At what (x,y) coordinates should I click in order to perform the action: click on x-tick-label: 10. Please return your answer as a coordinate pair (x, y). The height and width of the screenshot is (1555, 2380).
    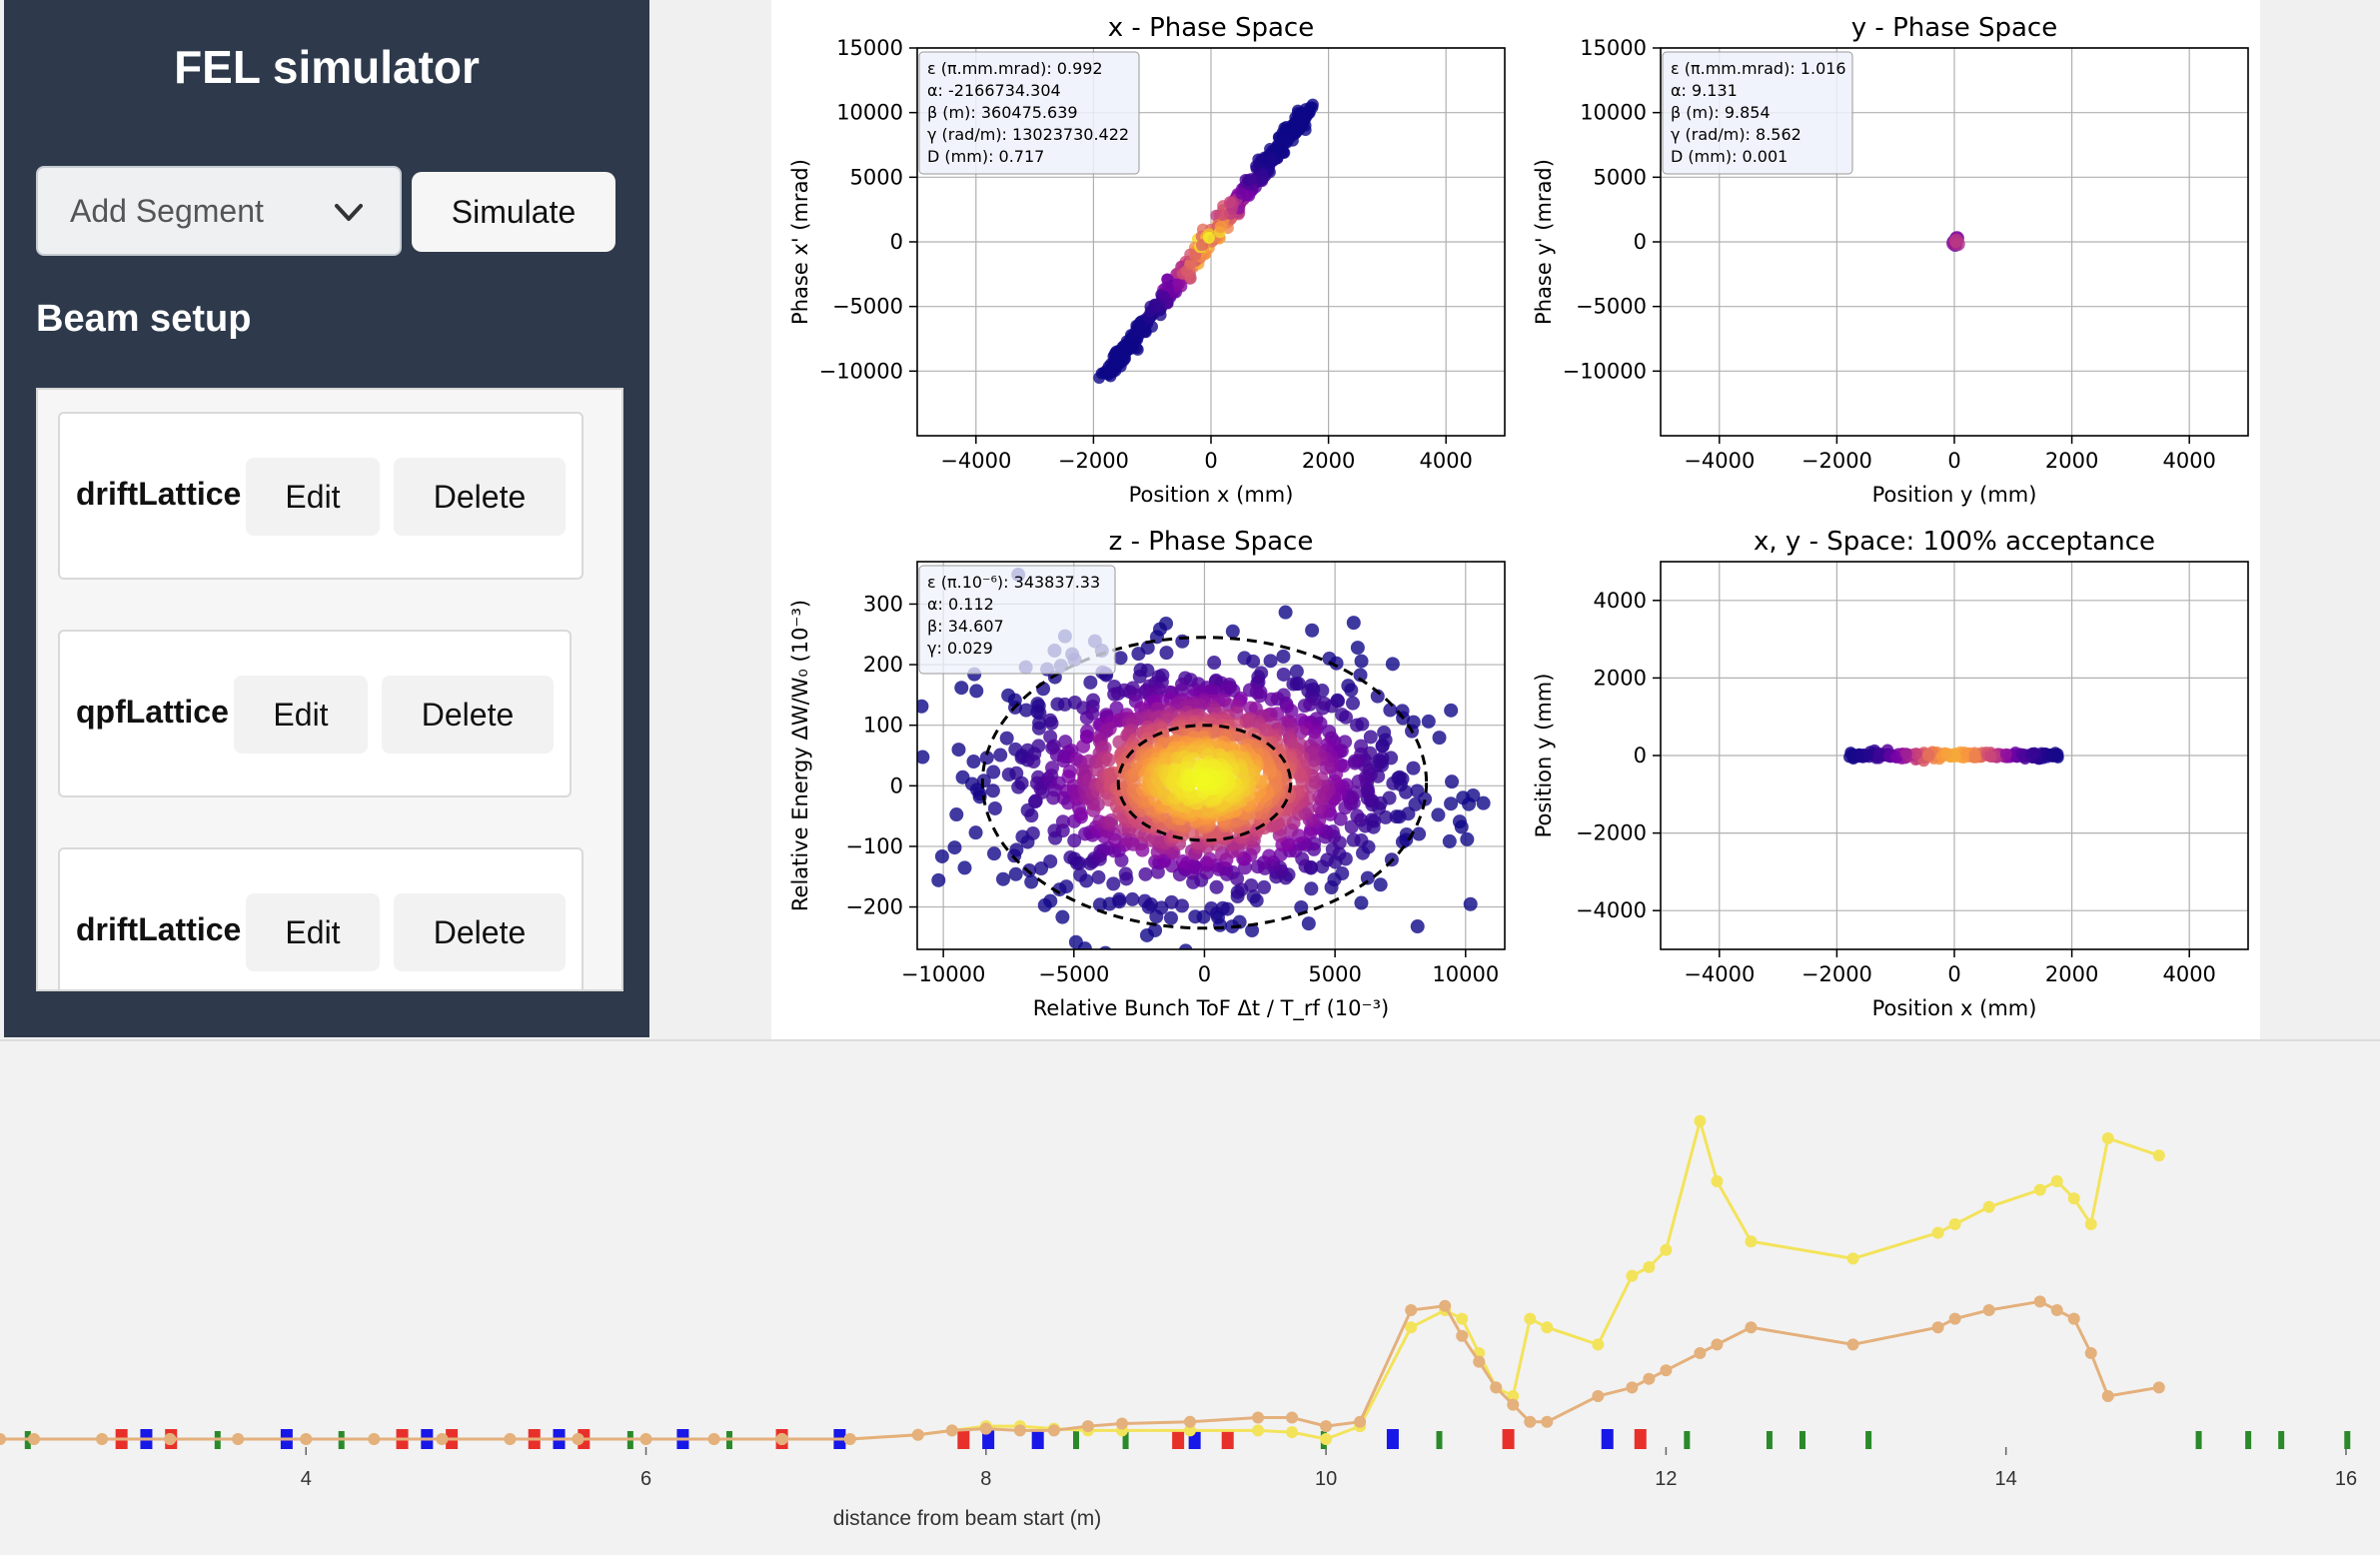
    Looking at the image, I should click on (1326, 1479).